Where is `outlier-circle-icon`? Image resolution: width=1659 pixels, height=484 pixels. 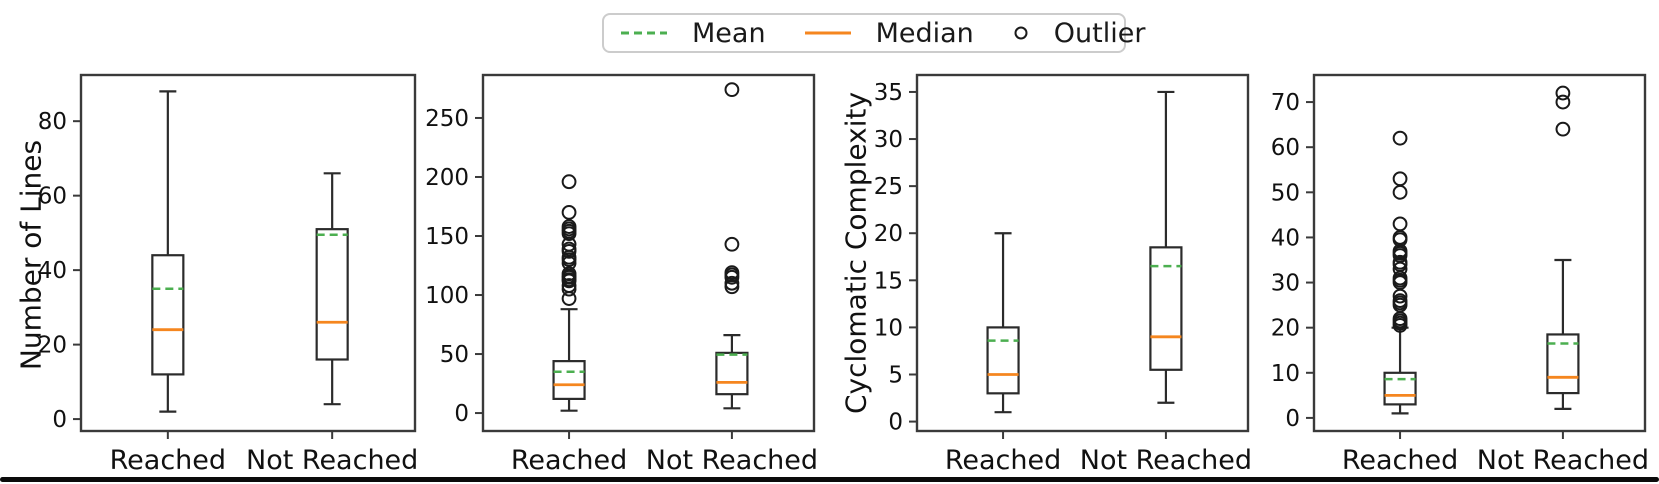
outlier-circle-icon is located at coordinates (1021, 33).